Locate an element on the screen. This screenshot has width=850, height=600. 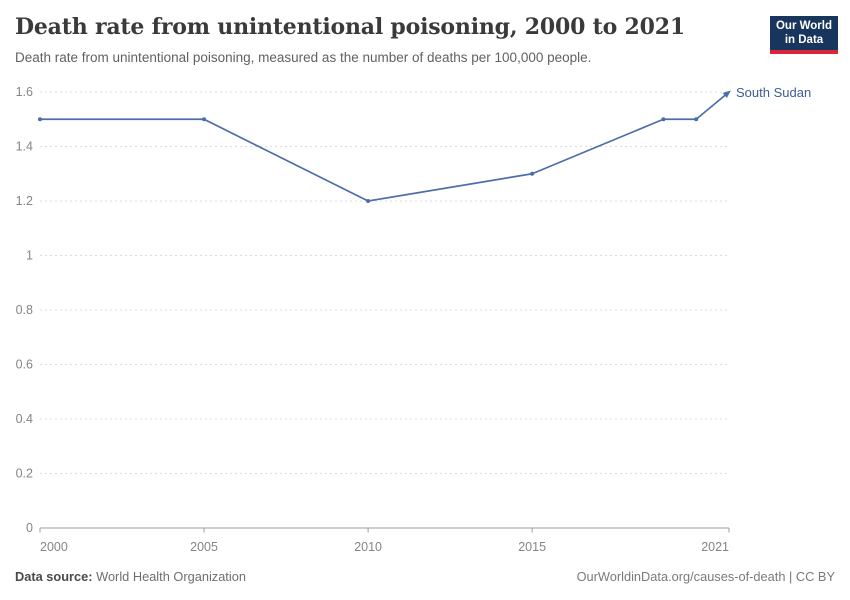
x-tick-label: 2010 is located at coordinates (368, 547).